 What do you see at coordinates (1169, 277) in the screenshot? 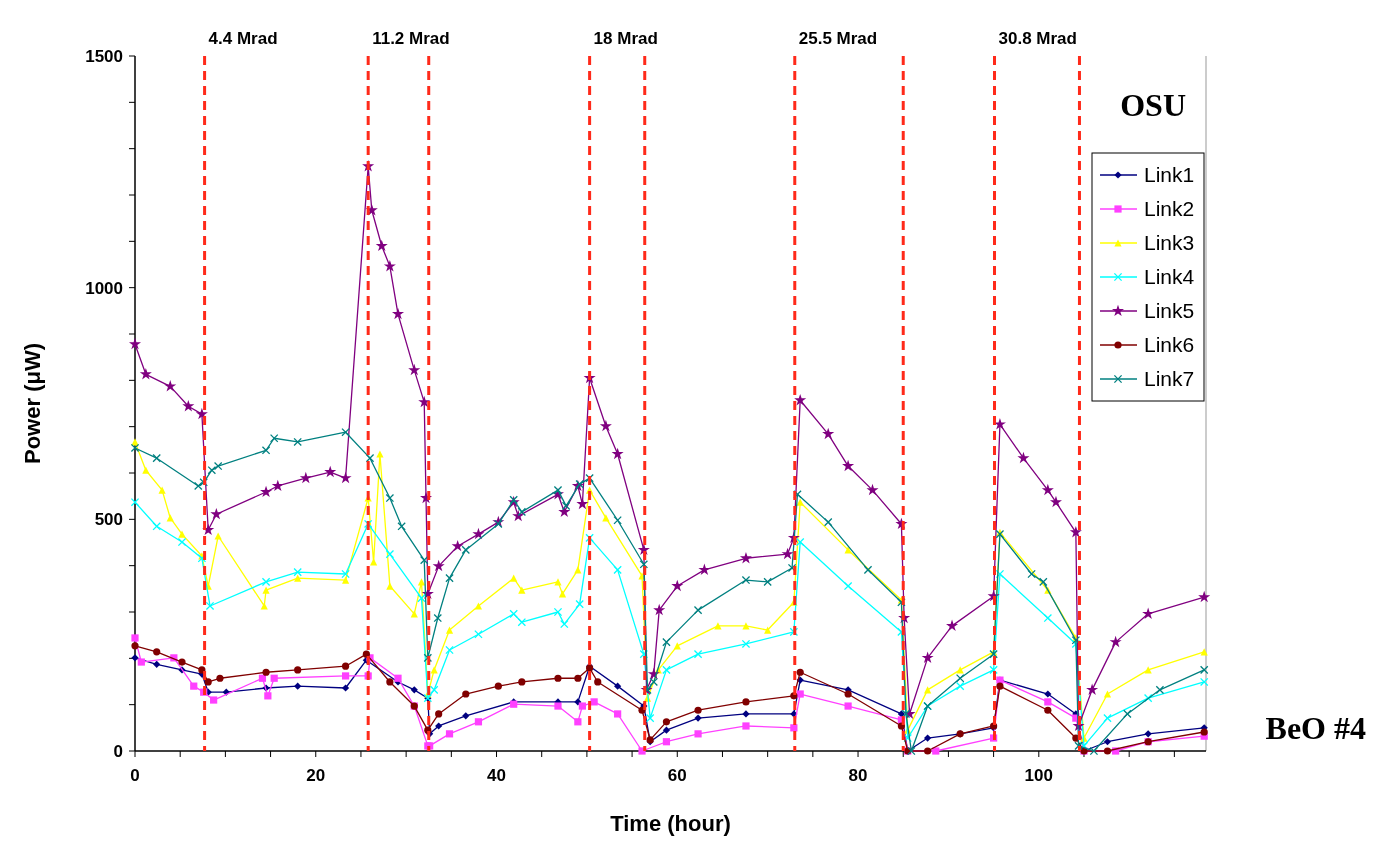
I see `legend-label: Link4` at bounding box center [1169, 277].